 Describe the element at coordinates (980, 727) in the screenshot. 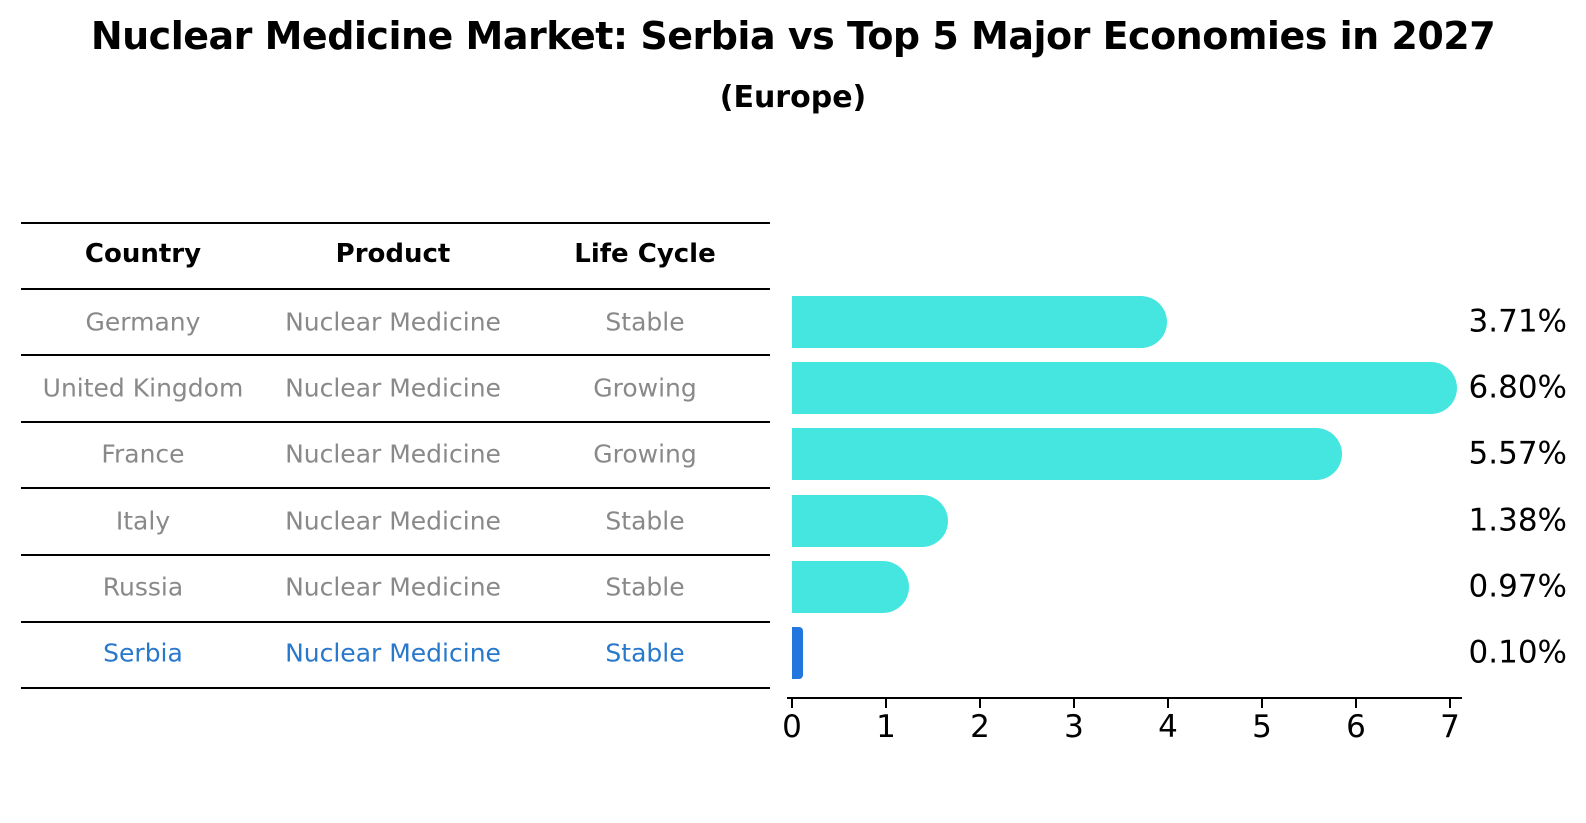

I see `x-axis-tick-label: 2` at that location.